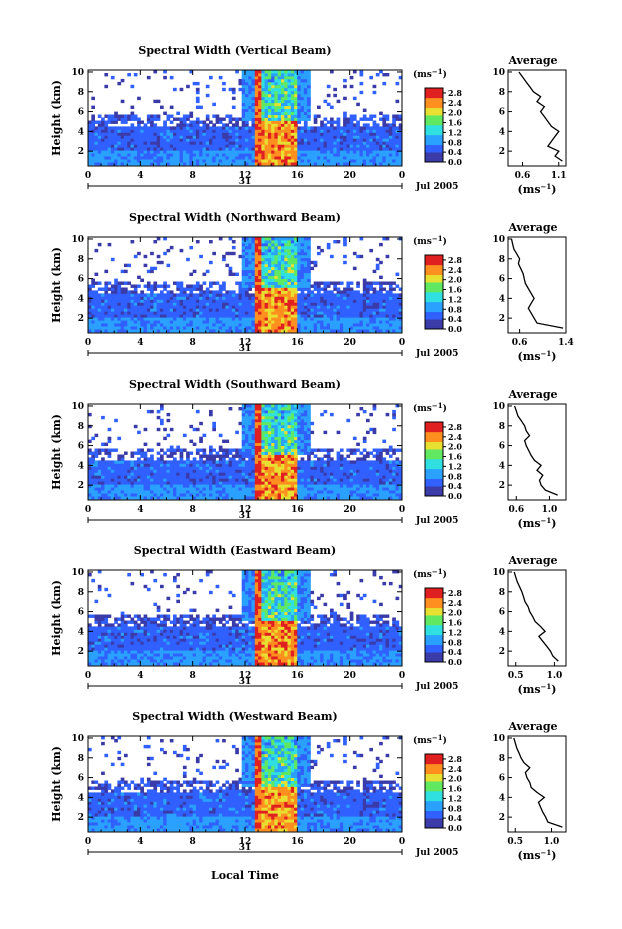 This screenshot has height=929, width=622. I want to click on profile-unit-close: ), so click(553, 356).